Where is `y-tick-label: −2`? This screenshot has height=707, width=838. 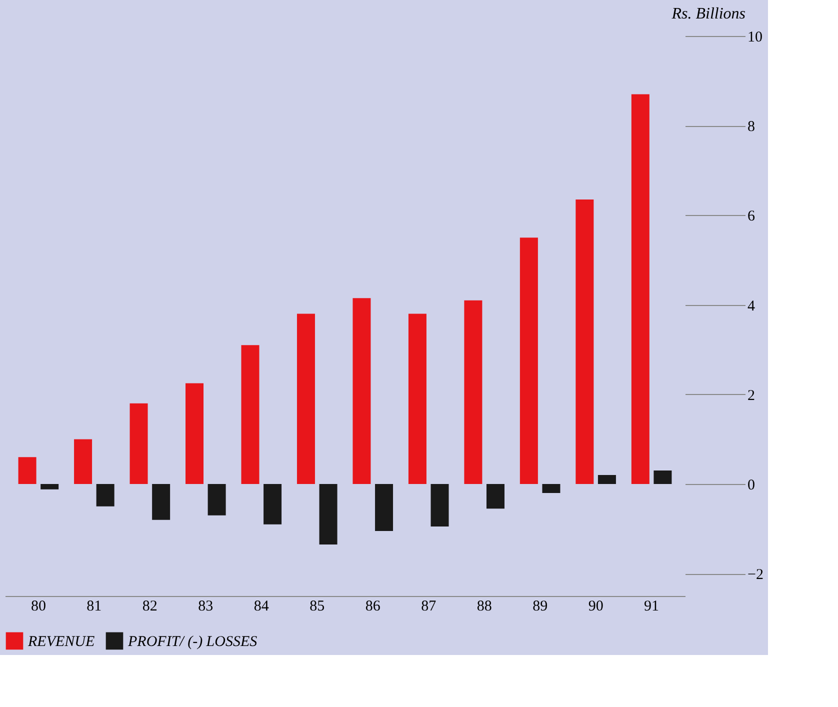
y-tick-label: −2 is located at coordinates (756, 575).